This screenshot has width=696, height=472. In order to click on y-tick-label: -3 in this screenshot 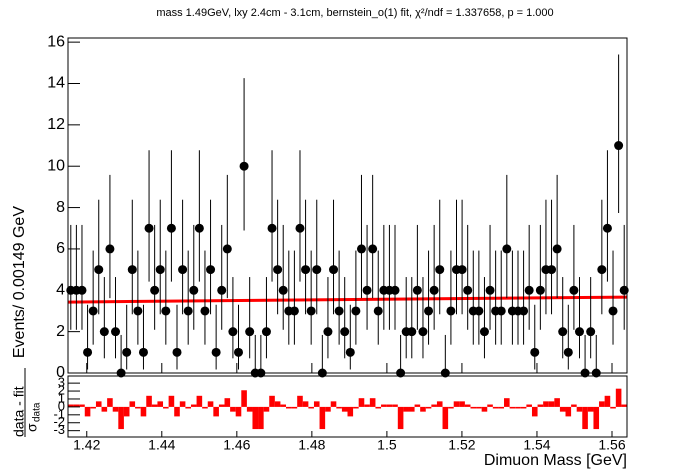, I will do `click(59, 429)`.